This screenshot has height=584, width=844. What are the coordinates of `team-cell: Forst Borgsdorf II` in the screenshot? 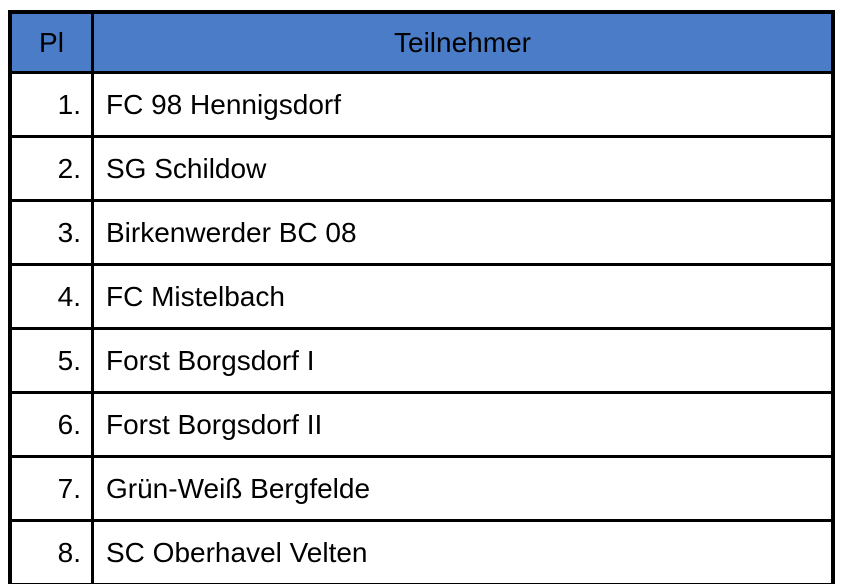 It's located at (463, 424).